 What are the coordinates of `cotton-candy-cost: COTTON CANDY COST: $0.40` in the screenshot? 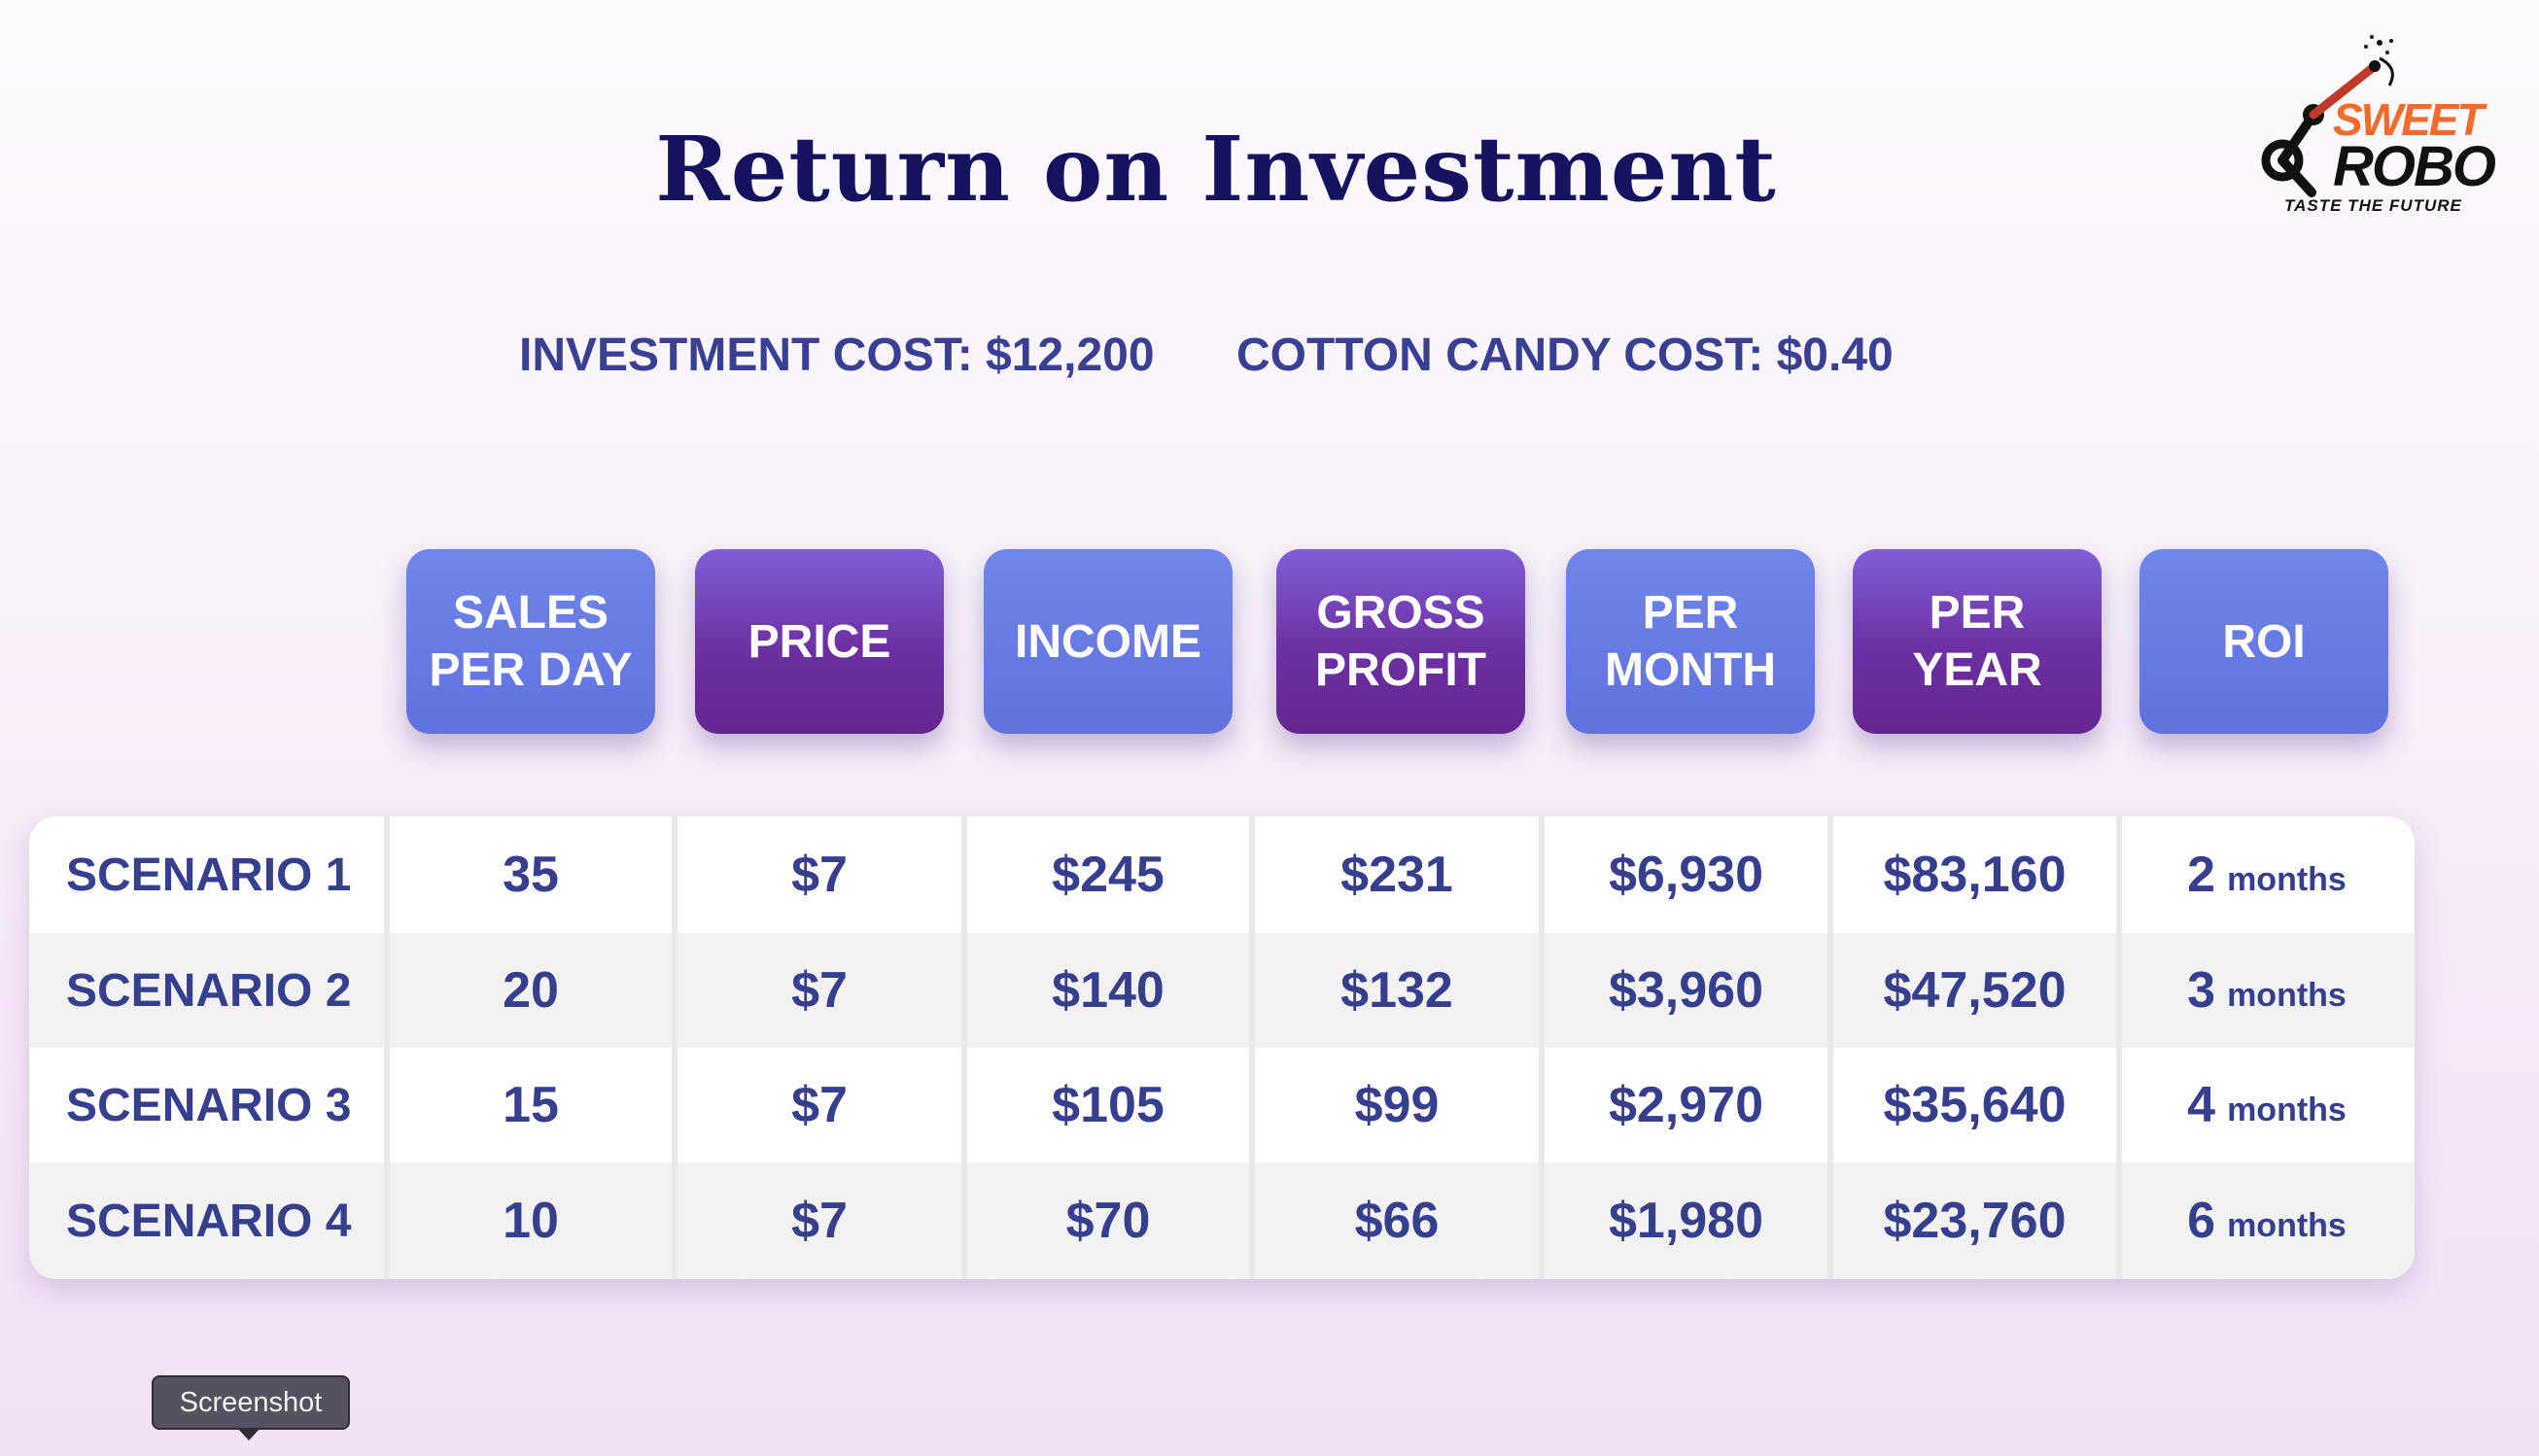 It's located at (1565, 355).